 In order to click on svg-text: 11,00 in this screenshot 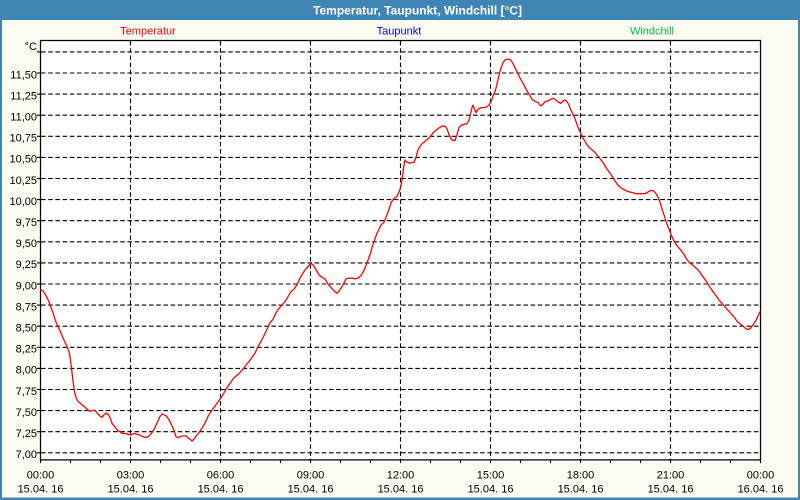, I will do `click(23, 118)`.